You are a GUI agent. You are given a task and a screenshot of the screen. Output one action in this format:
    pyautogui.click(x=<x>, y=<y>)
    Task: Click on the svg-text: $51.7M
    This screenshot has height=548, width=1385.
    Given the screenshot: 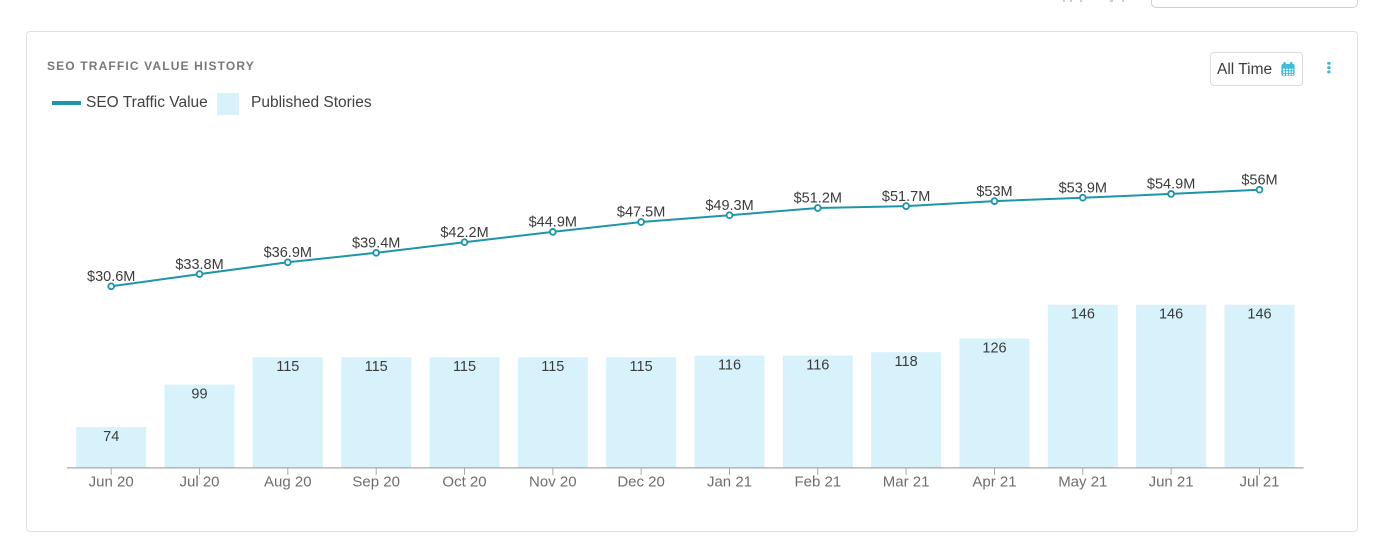 What is the action you would take?
    pyautogui.click(x=906, y=197)
    